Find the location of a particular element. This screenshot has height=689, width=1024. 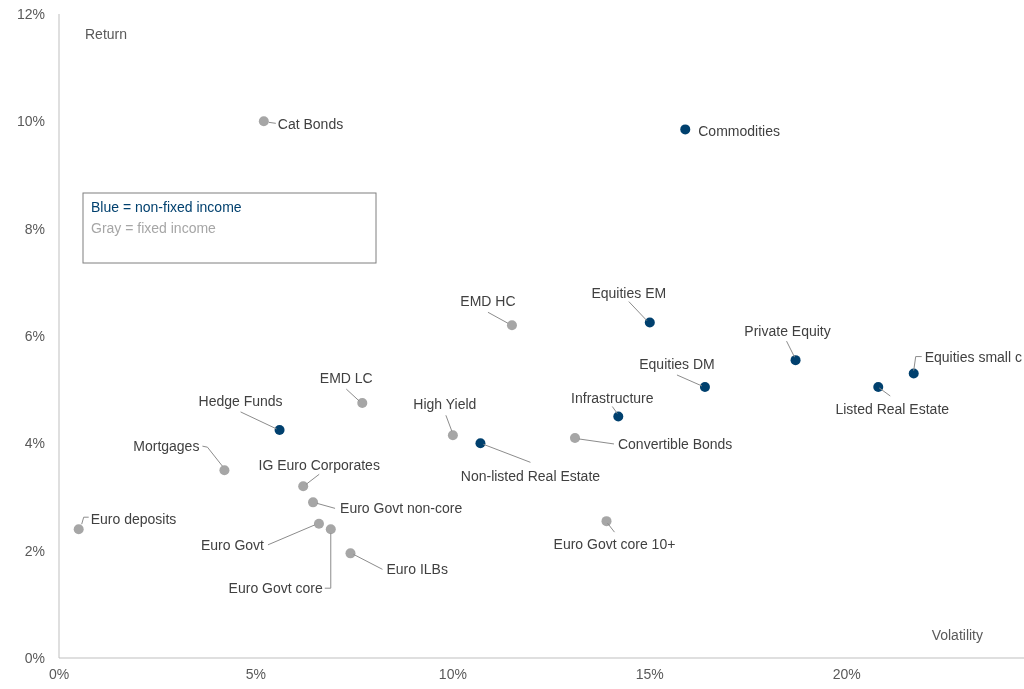

annotation: IG Euro Corporates is located at coordinates (319, 465).